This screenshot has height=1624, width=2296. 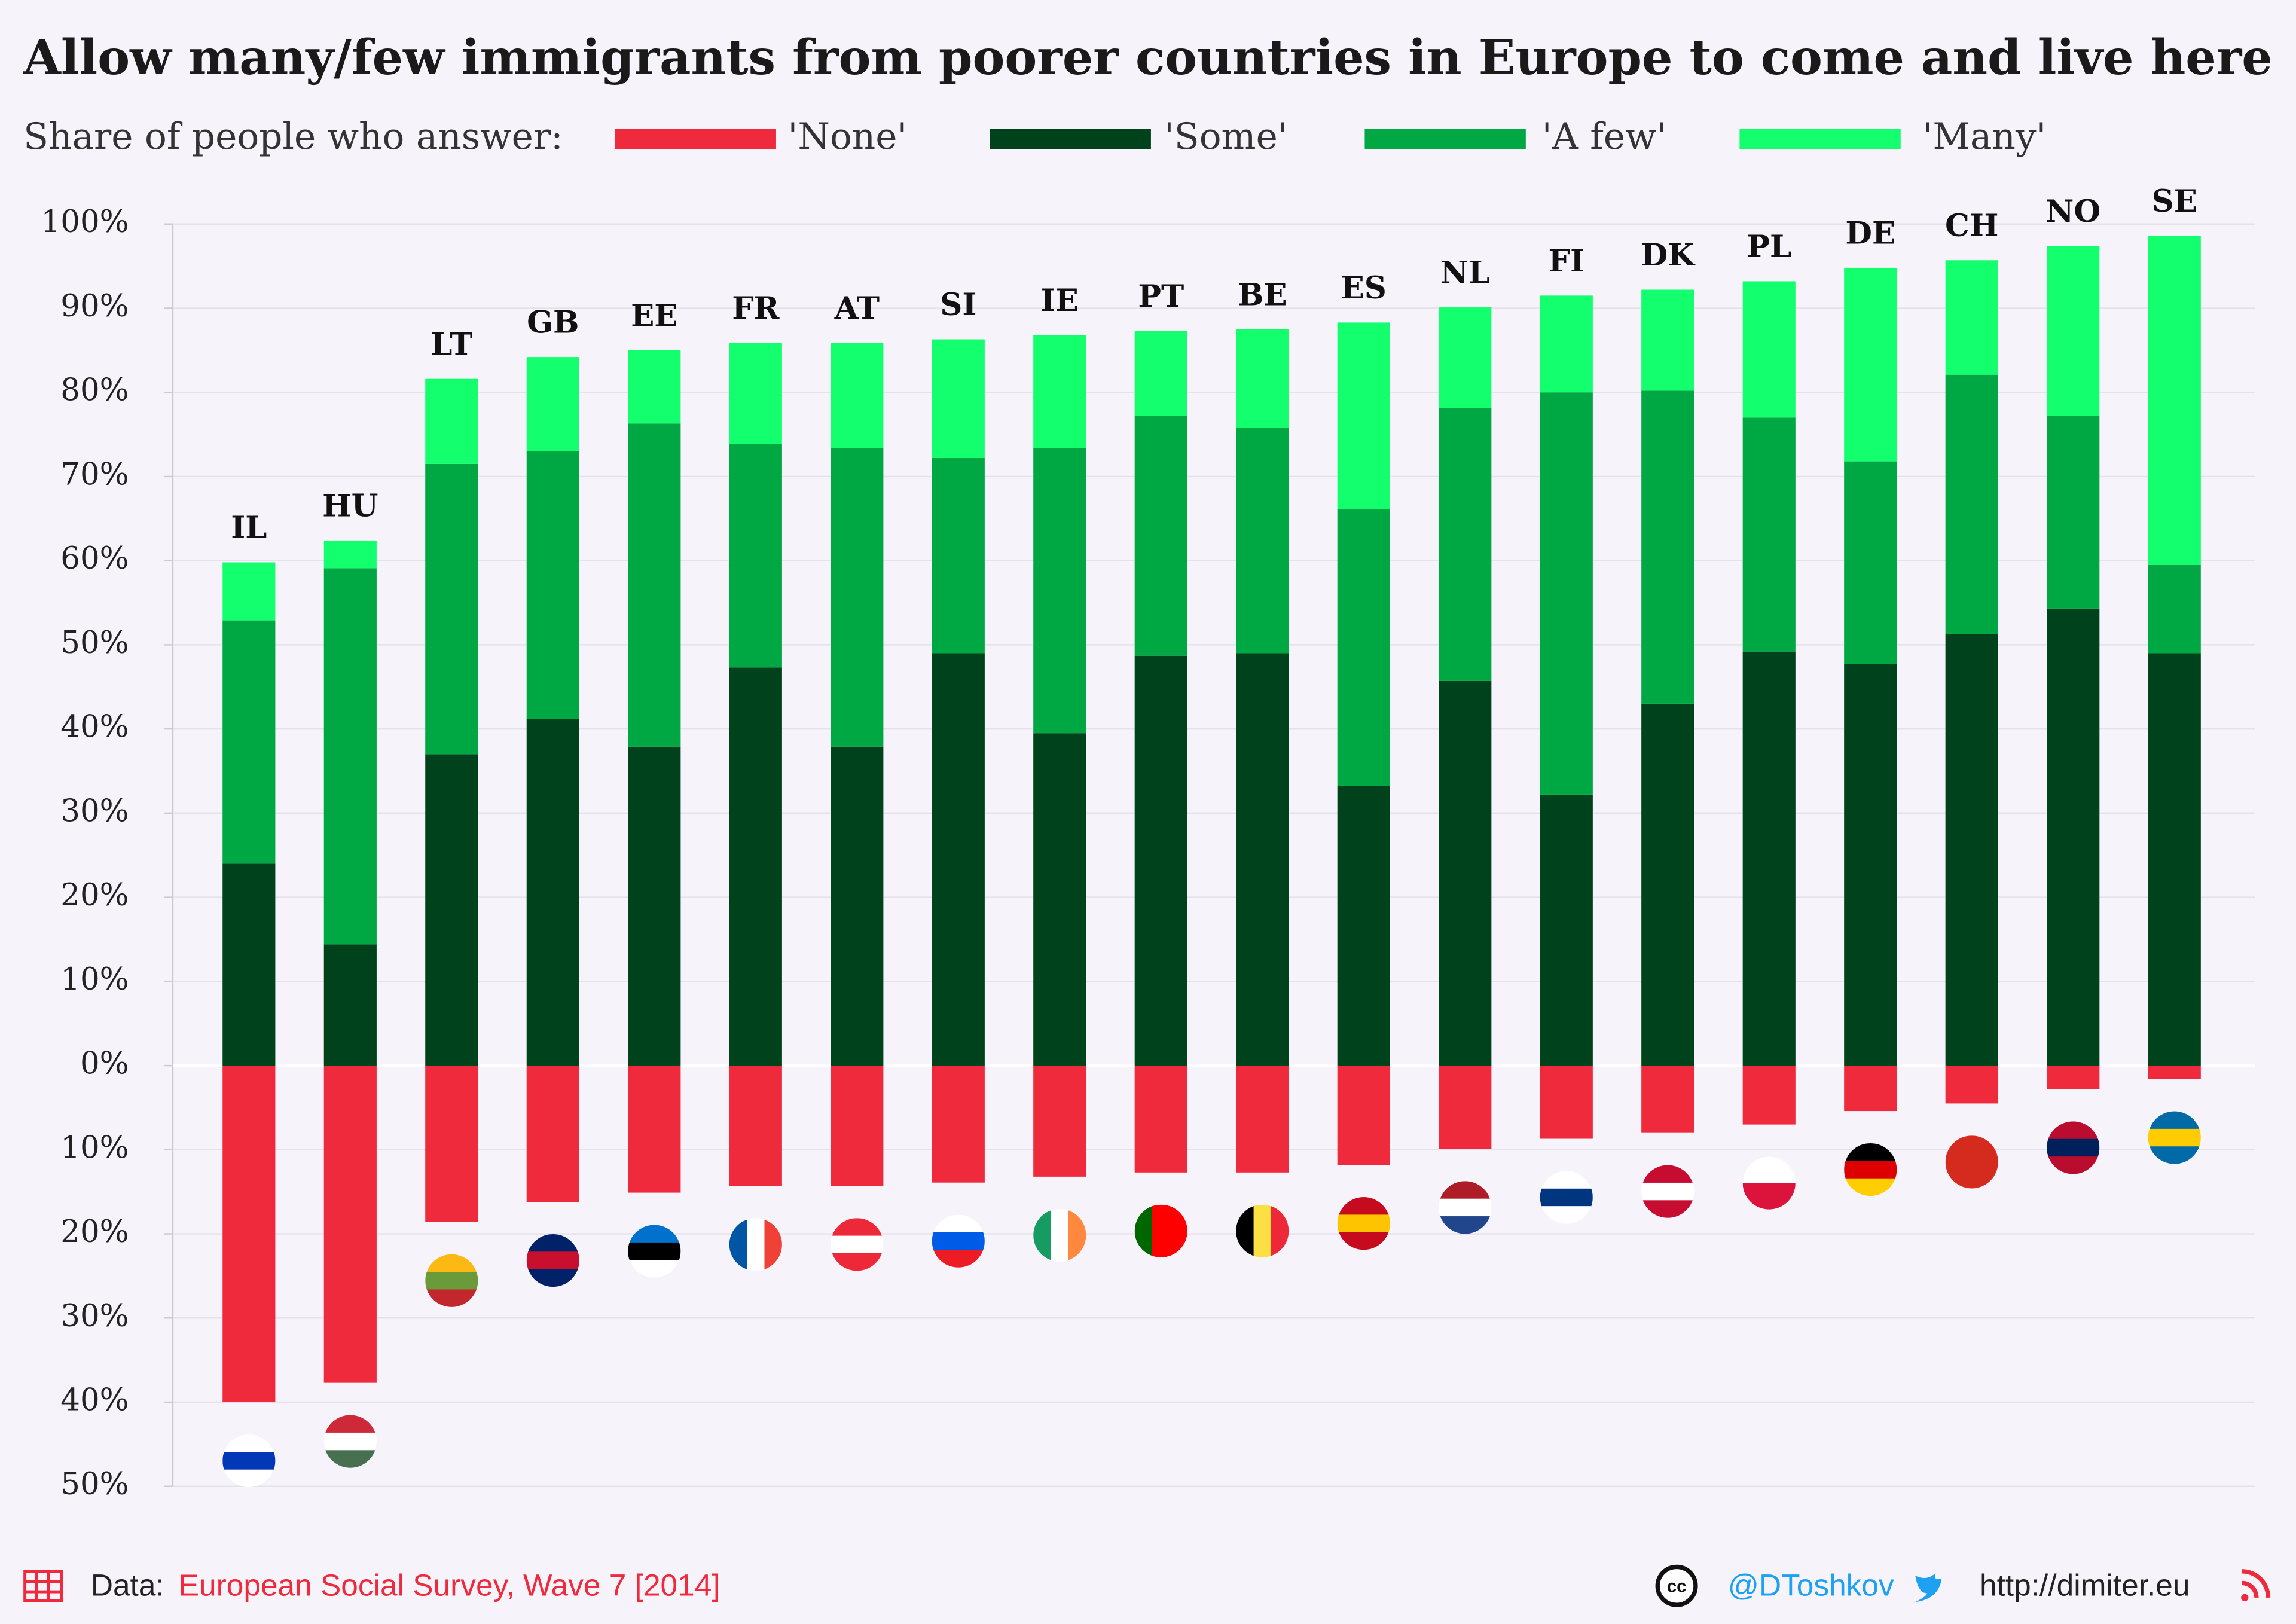 I want to click on category-label: DK, so click(x=1668, y=255).